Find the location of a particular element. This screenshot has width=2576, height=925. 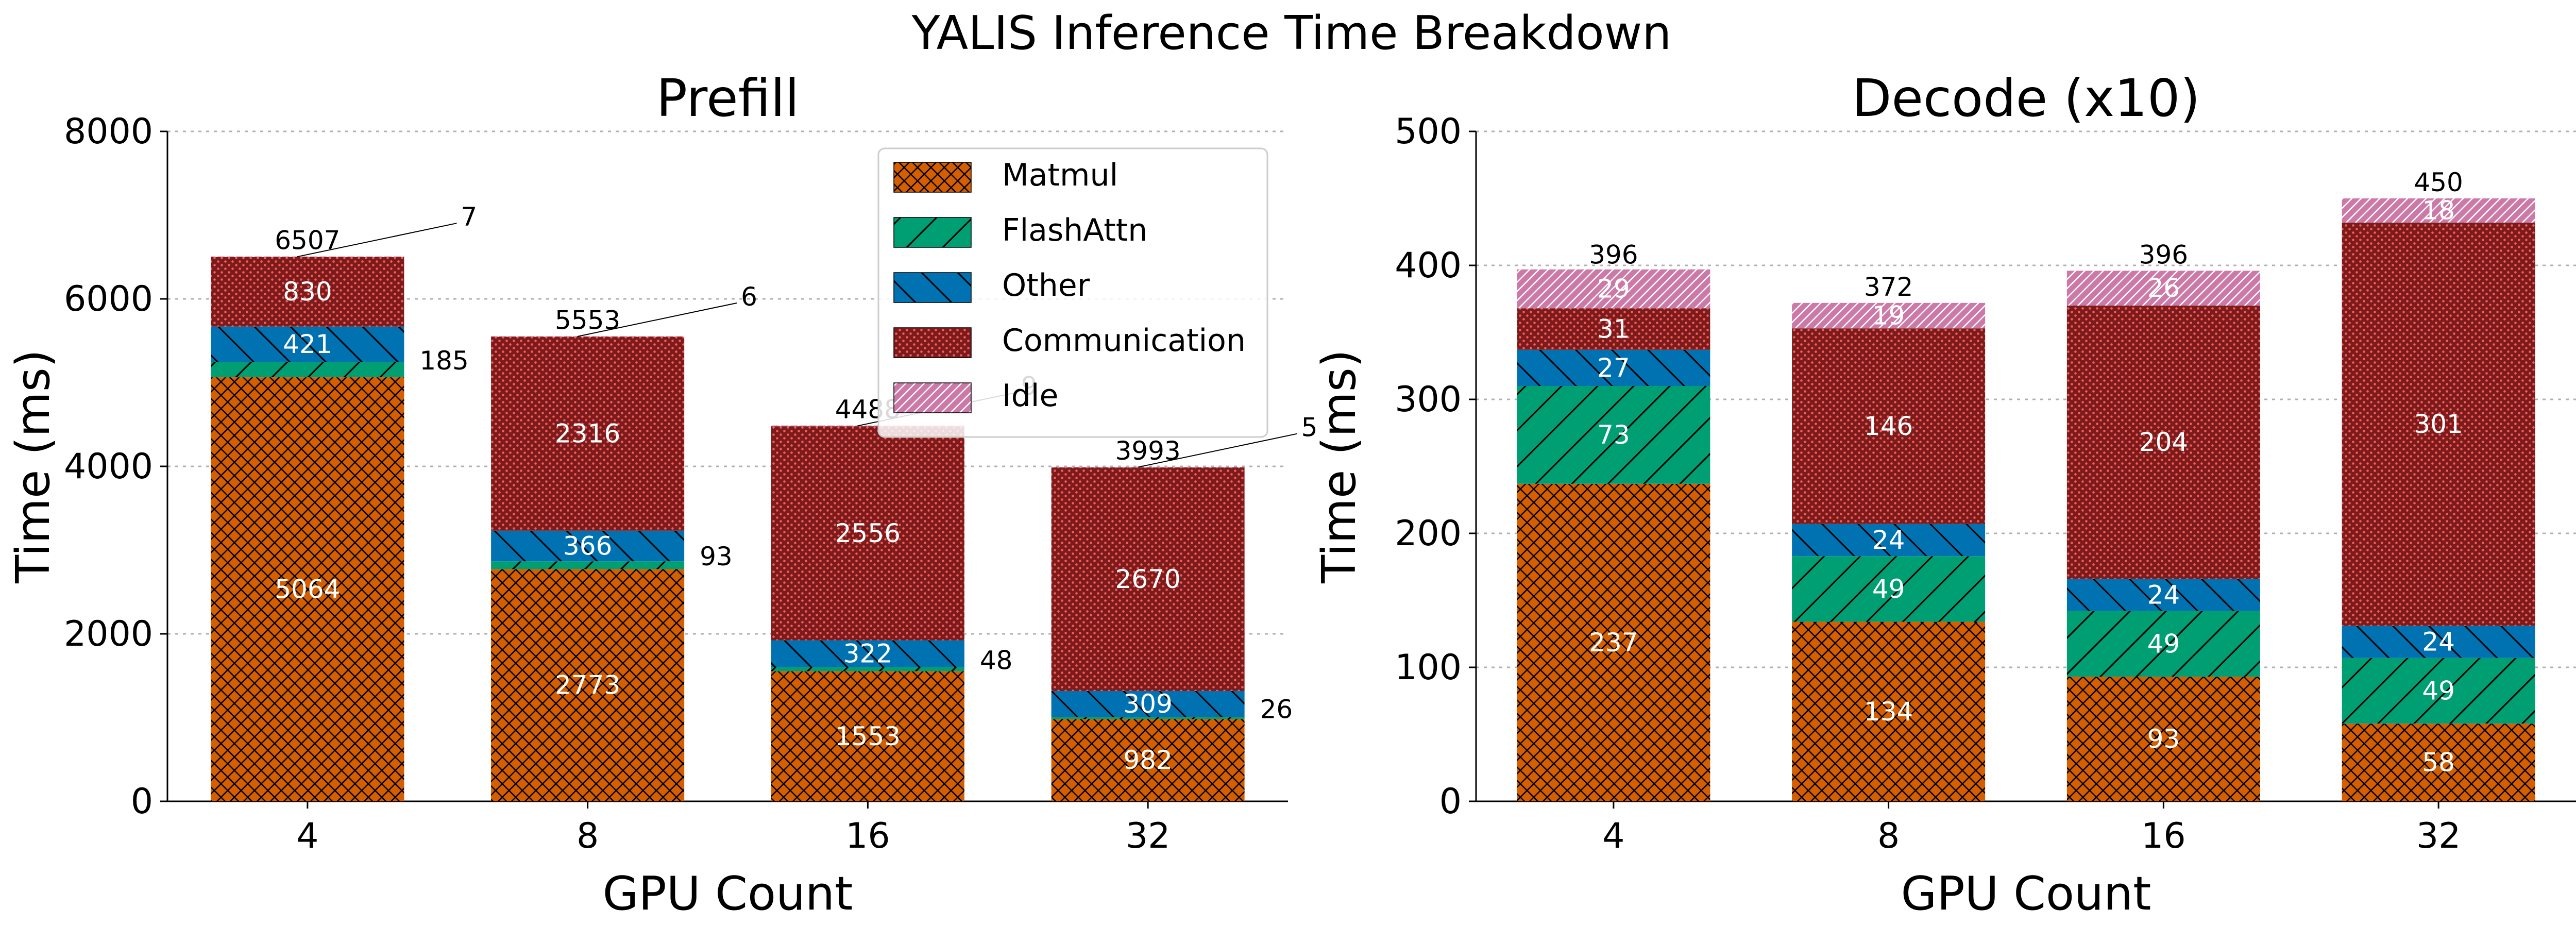

y-tick-label: 2000 is located at coordinates (108, 634).